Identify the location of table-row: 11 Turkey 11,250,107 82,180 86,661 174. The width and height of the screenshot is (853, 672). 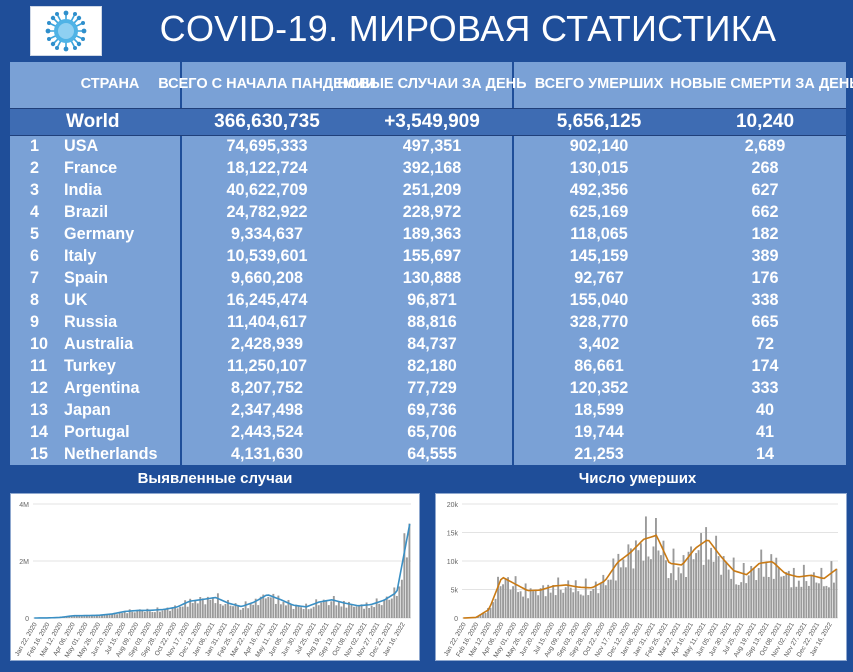
(428, 366).